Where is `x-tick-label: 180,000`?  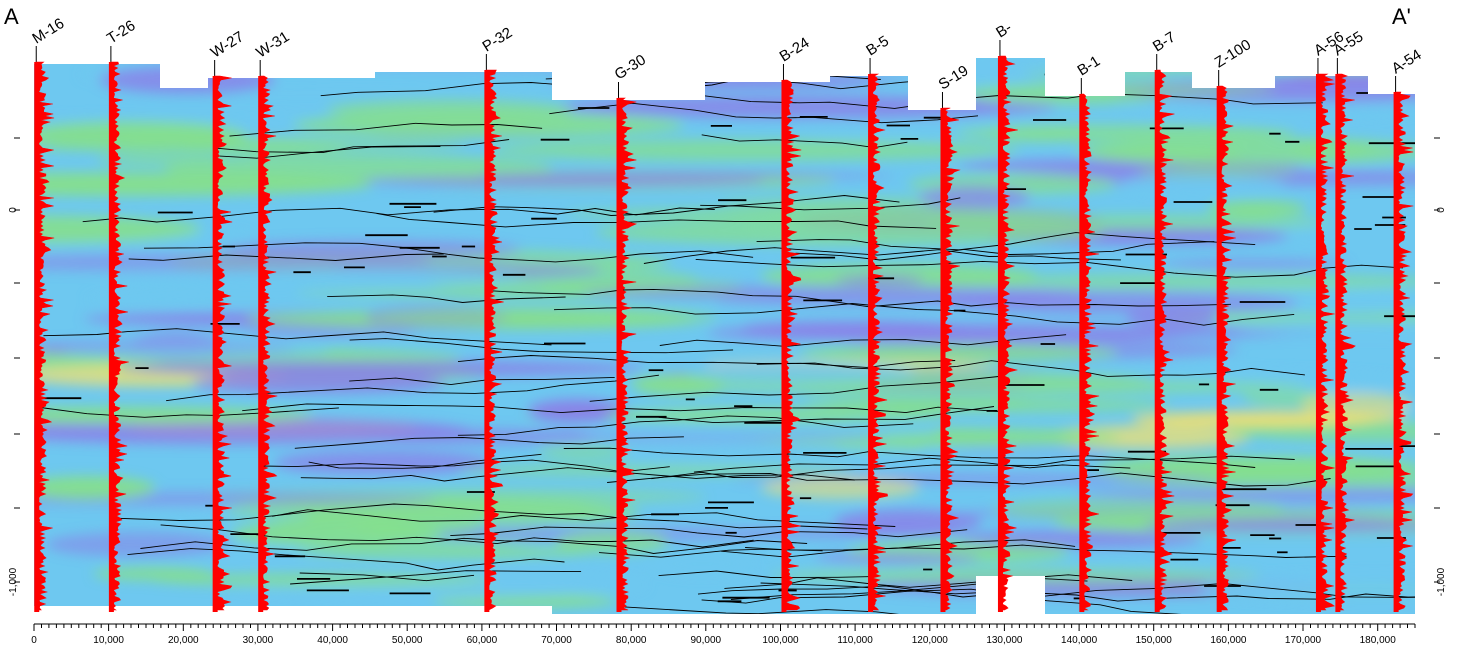
x-tick-label: 180,000 is located at coordinates (1378, 640).